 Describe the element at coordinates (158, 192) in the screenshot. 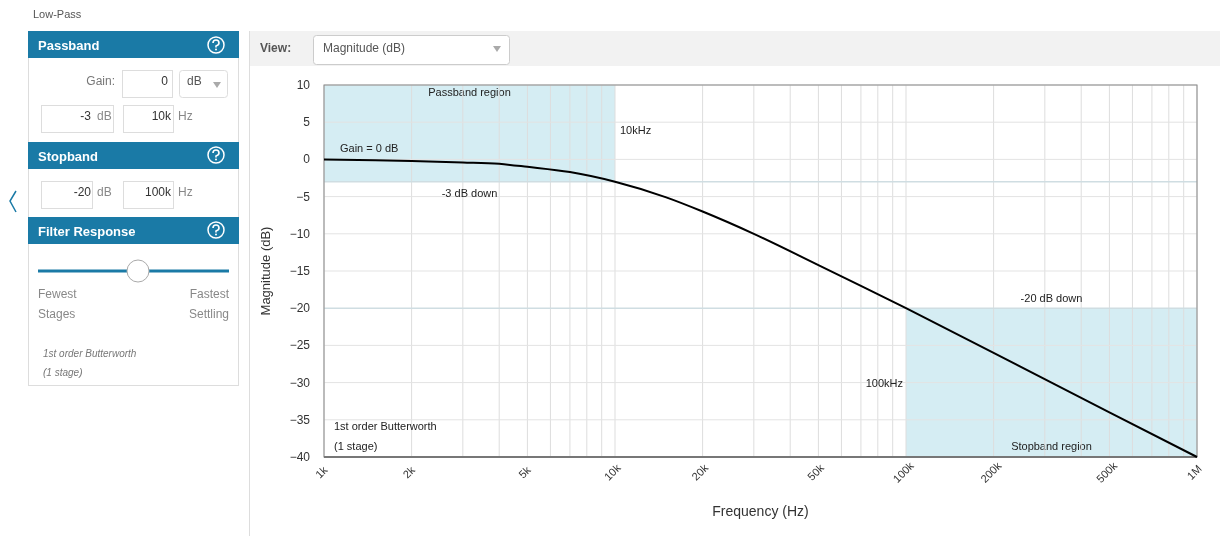

I see `text: 100k` at that location.